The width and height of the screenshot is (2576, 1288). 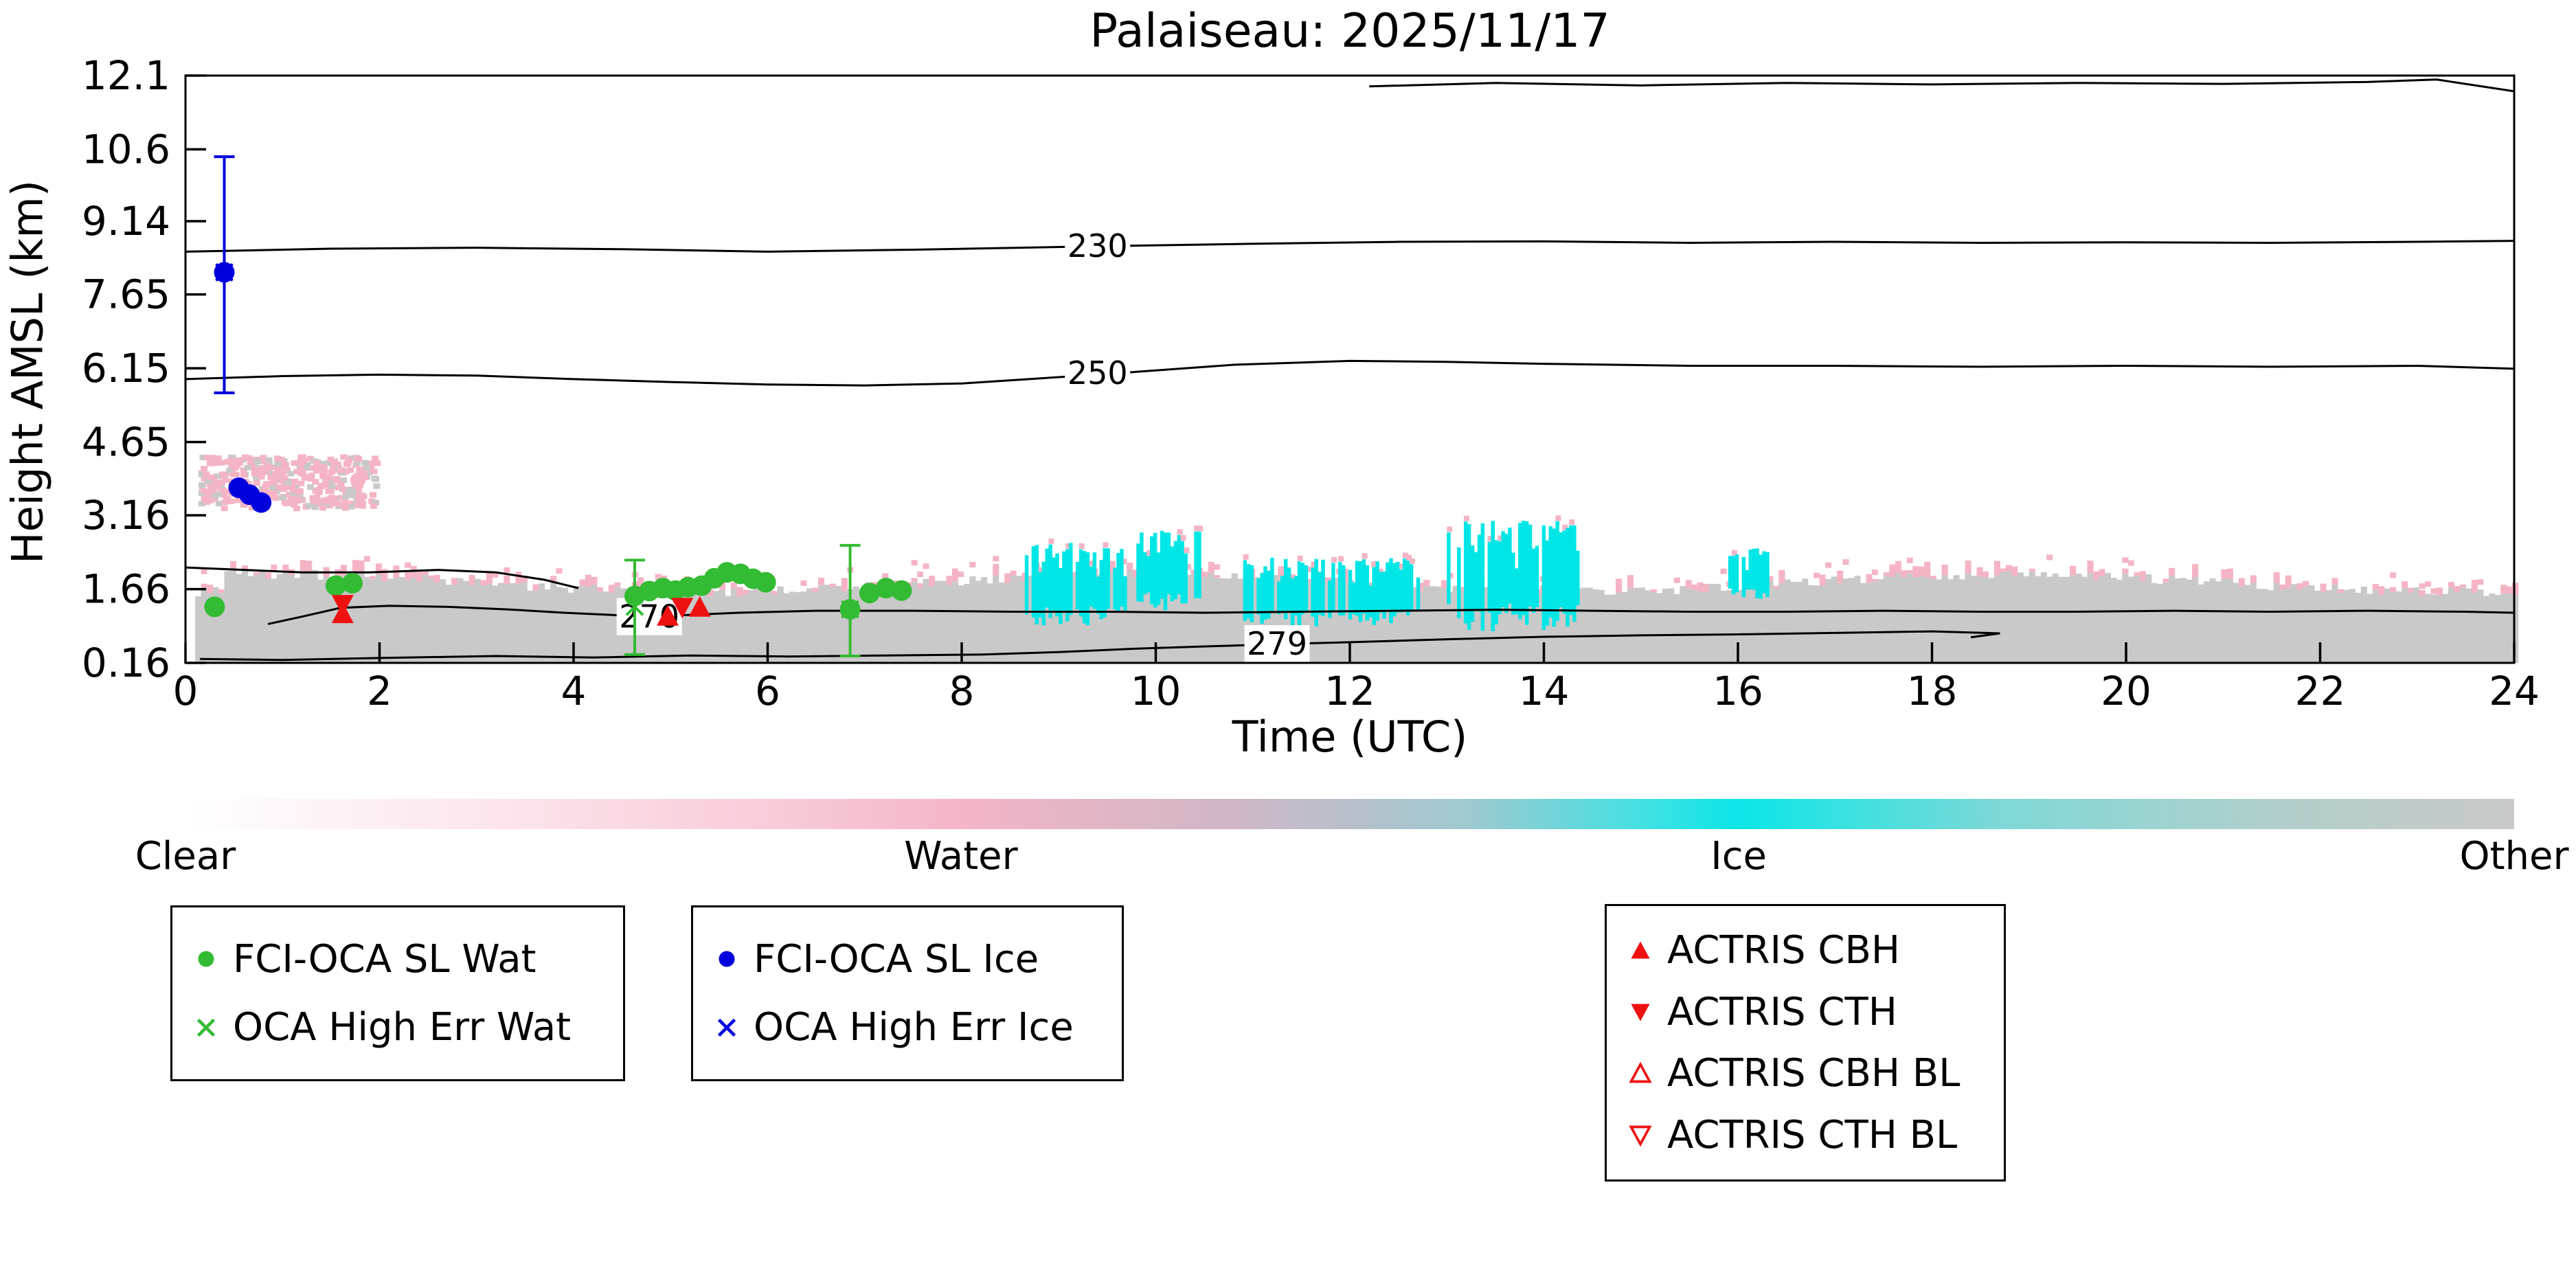 I want to click on x-tick-label: 8, so click(x=962, y=691).